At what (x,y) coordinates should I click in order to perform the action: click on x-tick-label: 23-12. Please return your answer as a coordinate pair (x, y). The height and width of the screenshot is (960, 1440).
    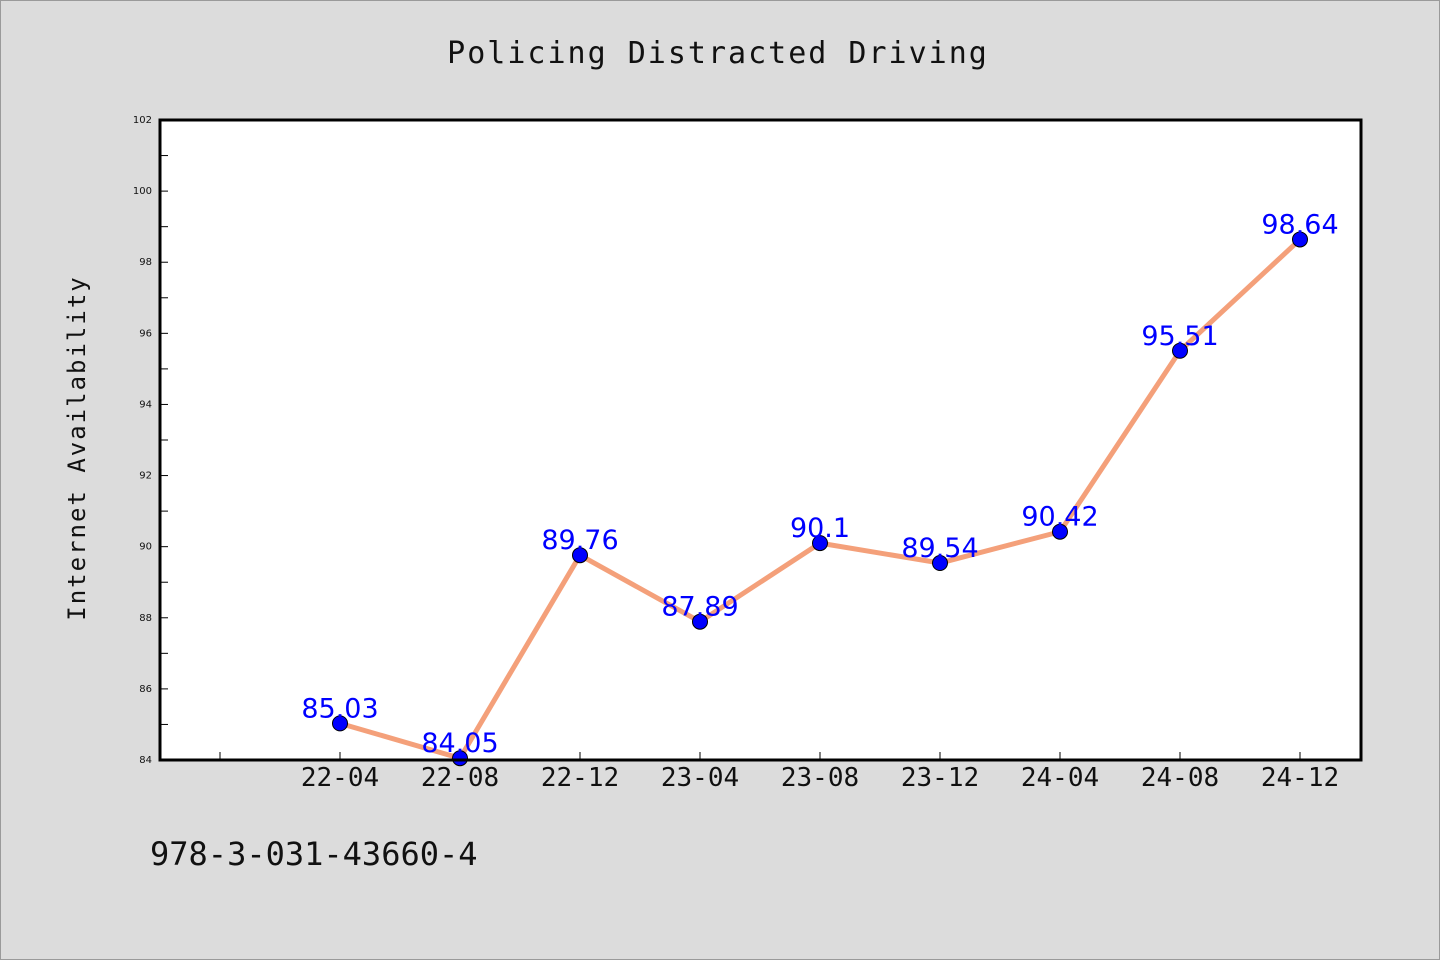
    Looking at the image, I should click on (940, 778).